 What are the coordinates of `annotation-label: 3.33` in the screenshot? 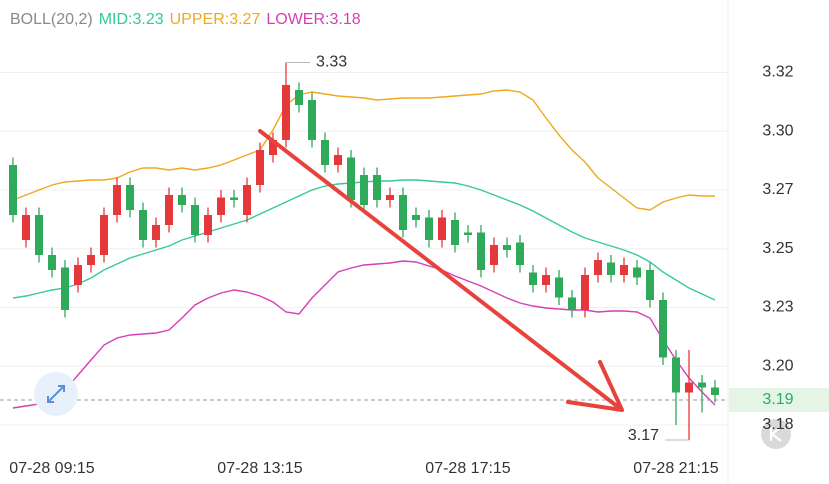 It's located at (331, 62).